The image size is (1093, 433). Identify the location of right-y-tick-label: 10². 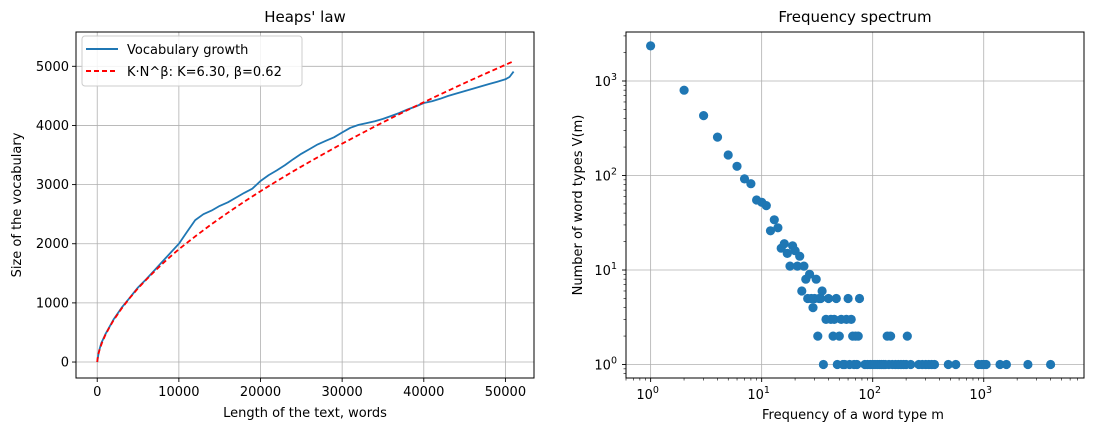
(605, 176).